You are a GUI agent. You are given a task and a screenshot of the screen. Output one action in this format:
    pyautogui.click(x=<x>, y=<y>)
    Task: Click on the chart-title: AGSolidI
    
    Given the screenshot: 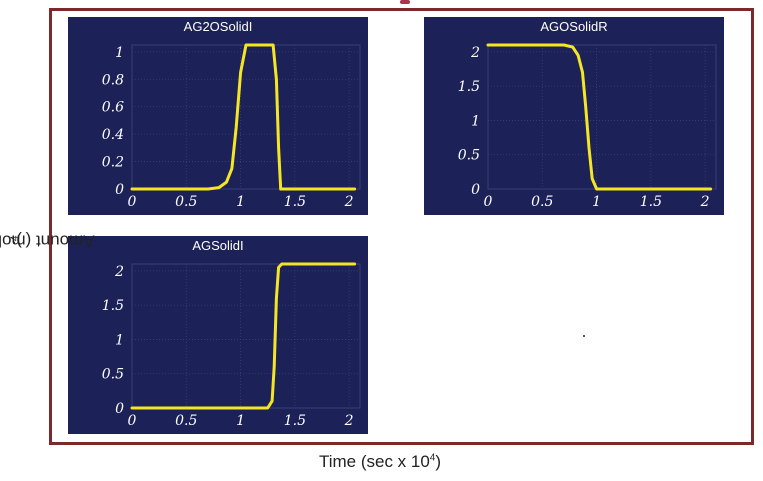 What is the action you would take?
    pyautogui.click(x=218, y=245)
    